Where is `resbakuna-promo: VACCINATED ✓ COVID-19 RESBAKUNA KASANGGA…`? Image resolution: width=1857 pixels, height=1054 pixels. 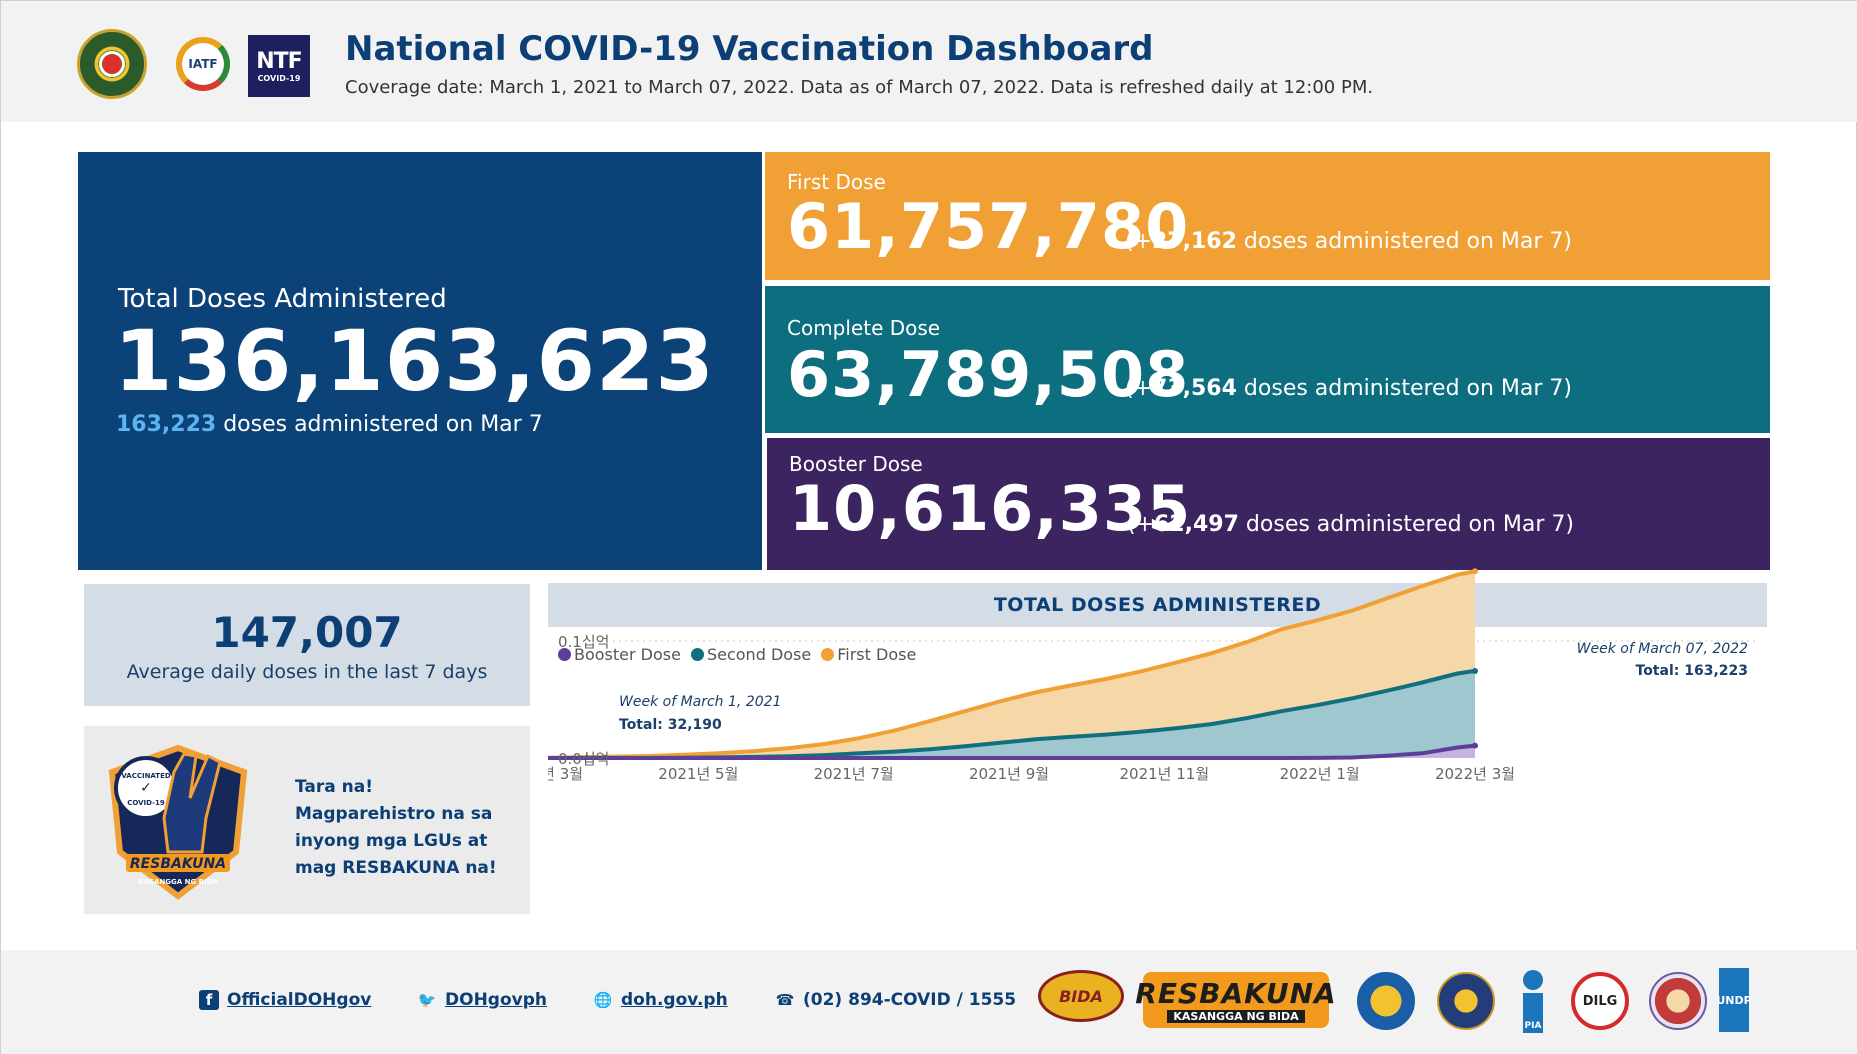 resbakuna-promo: VACCINATED ✓ COVID-19 RESBAKUNA KASANGGA… is located at coordinates (307, 820).